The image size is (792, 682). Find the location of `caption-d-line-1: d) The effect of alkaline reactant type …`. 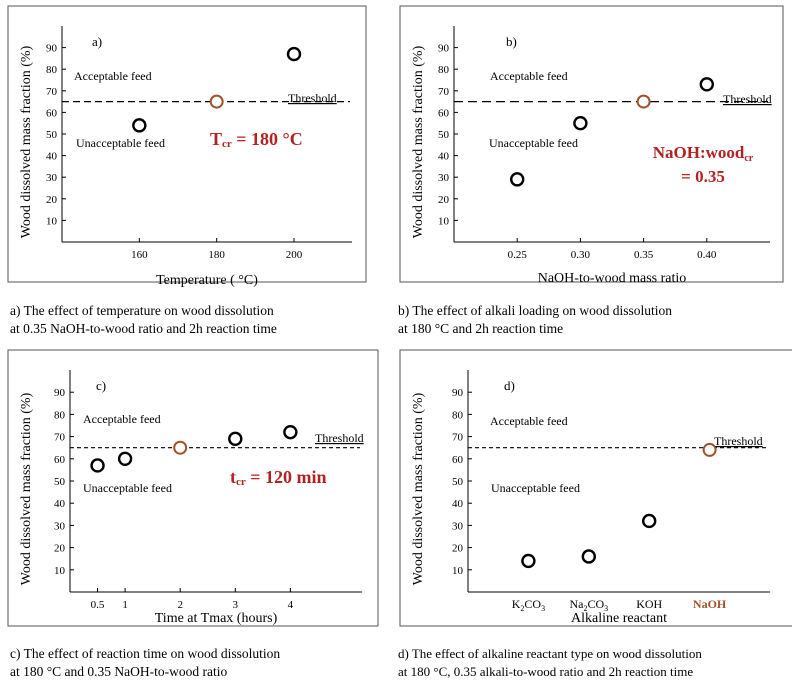

caption-d-line-1: d) The effect of alkaline reactant type … is located at coordinates (550, 653).